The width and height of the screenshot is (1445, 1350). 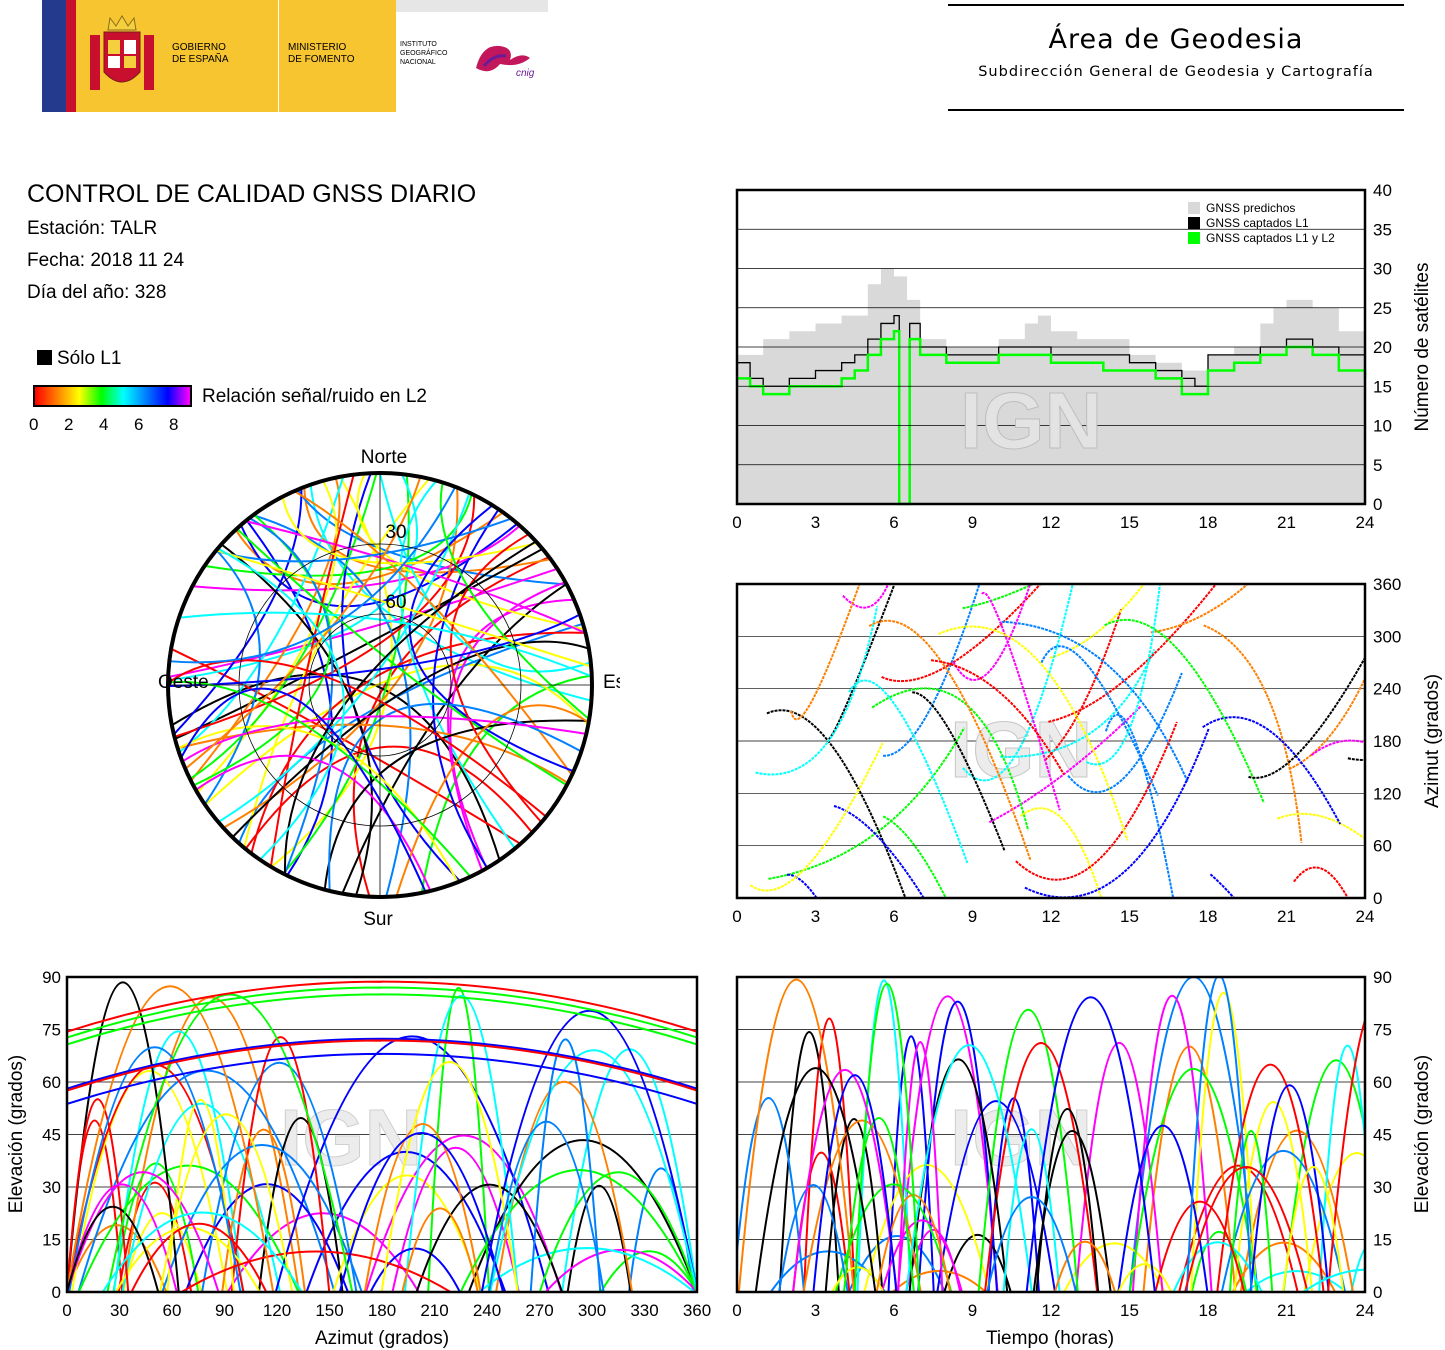 I want to click on azimuth-tracks, so click(x=1057, y=741).